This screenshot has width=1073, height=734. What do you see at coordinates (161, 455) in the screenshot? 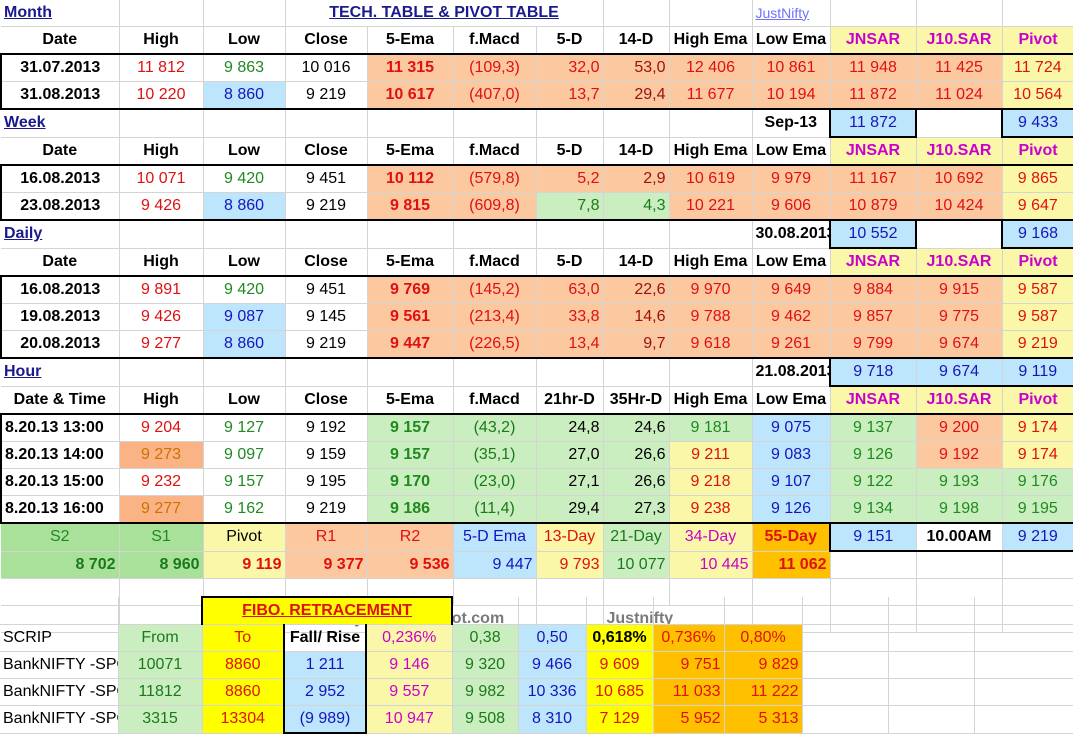
I see `cell-high: 9 273` at bounding box center [161, 455].